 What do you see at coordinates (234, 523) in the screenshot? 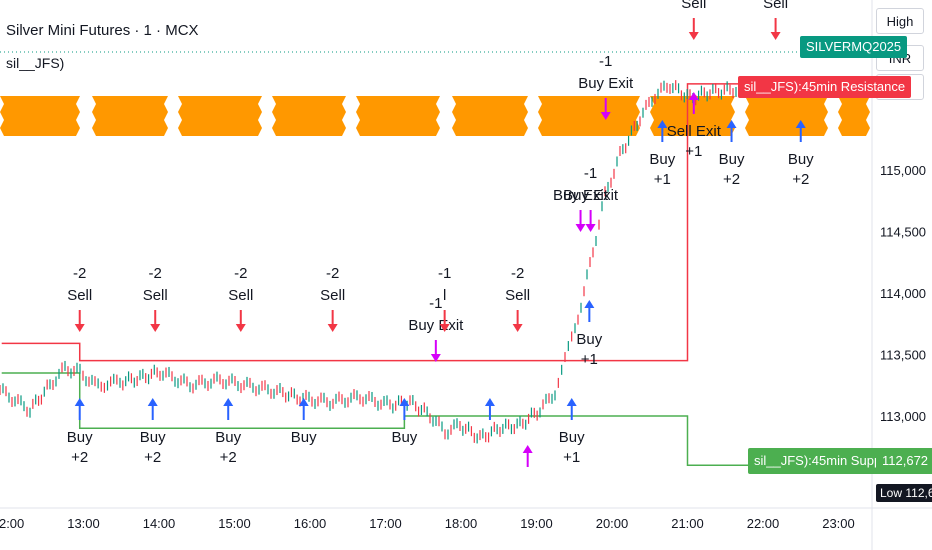
I see `x-tick-label: 15:00` at bounding box center [234, 523].